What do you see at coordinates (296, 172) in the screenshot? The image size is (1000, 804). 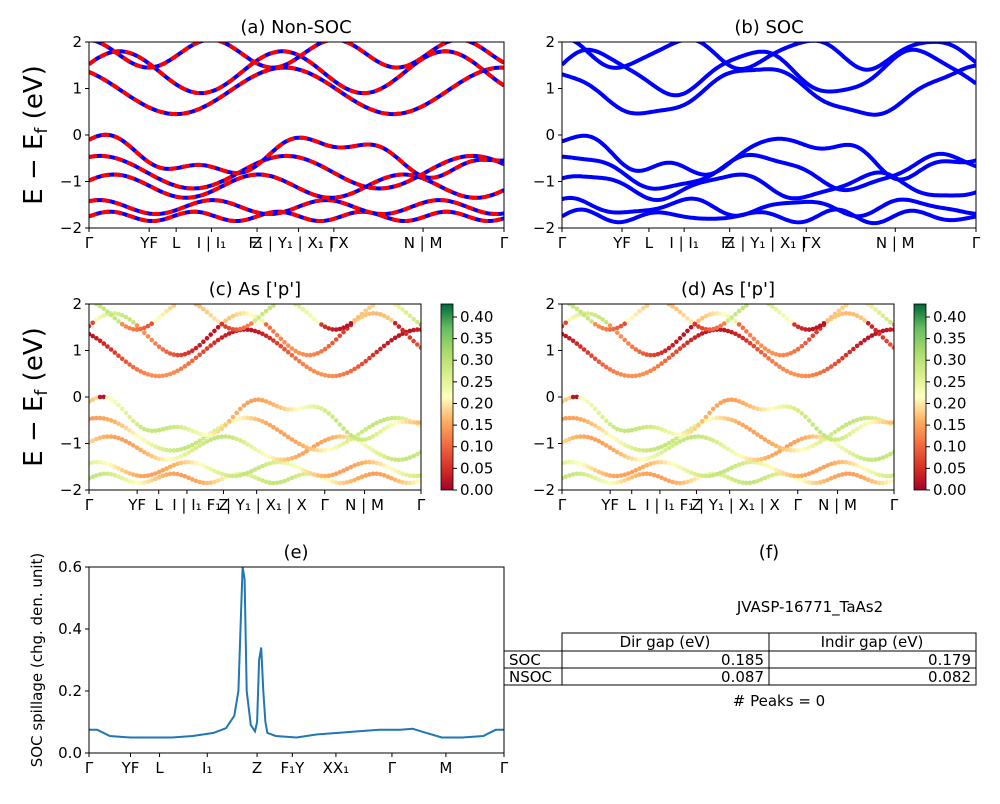 I see `band-line-red` at bounding box center [296, 172].